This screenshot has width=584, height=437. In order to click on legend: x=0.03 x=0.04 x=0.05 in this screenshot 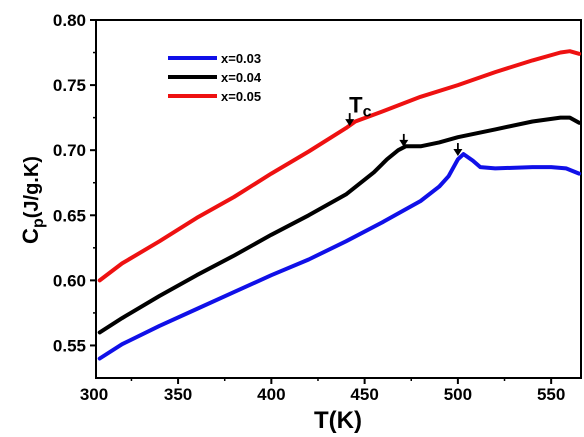, I will do `click(215, 77)`.